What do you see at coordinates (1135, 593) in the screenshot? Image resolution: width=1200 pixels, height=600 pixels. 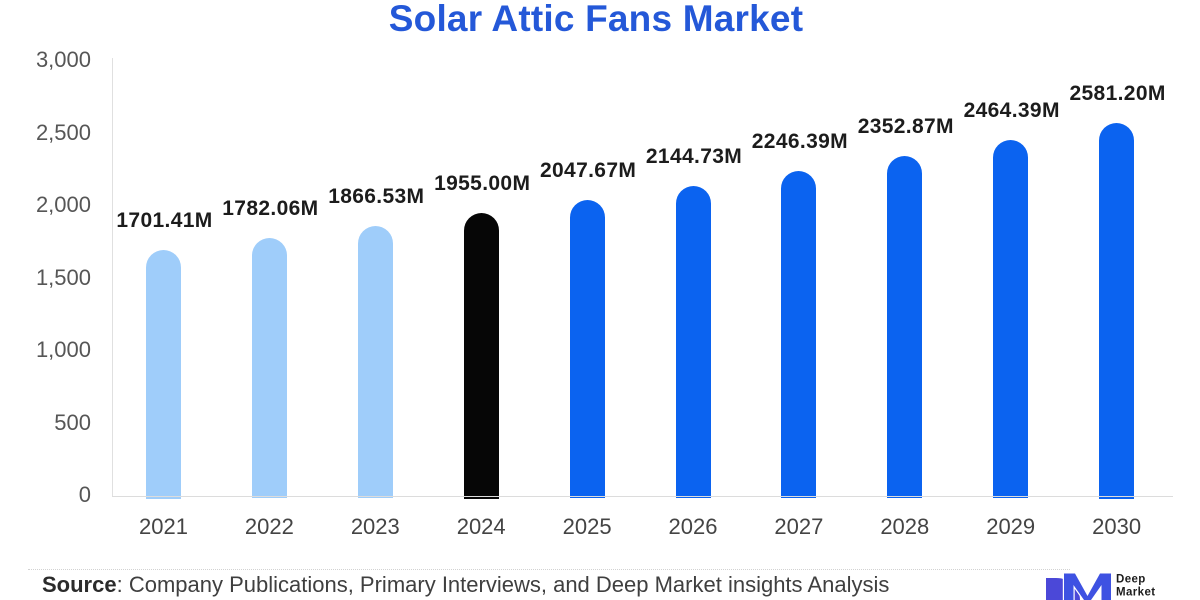 I see `svg-text: Market` at bounding box center [1135, 593].